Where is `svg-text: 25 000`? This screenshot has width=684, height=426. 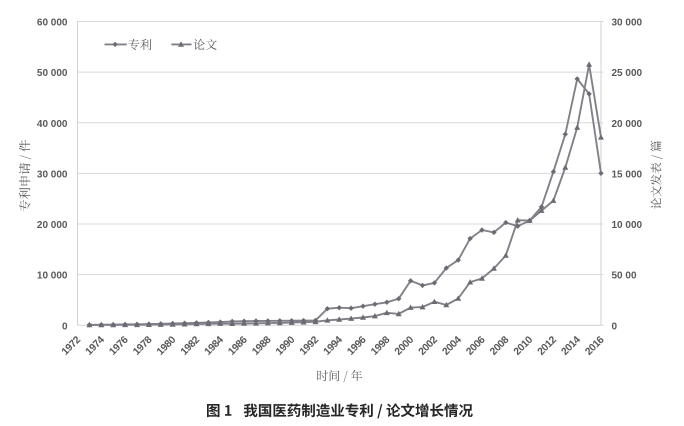 svg-text: 25 000 is located at coordinates (627, 73).